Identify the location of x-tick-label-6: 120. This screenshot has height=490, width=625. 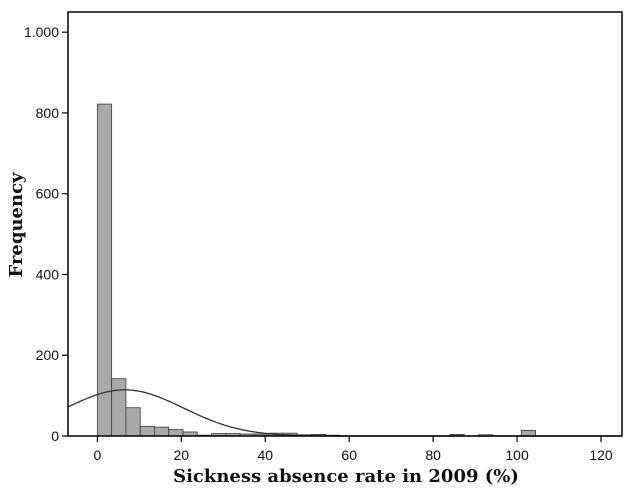
(601, 455).